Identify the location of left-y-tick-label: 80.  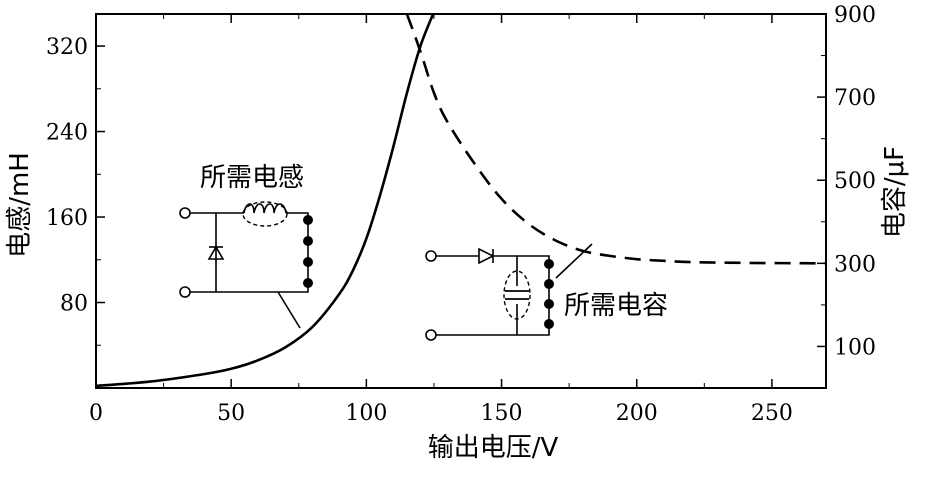
(74, 304).